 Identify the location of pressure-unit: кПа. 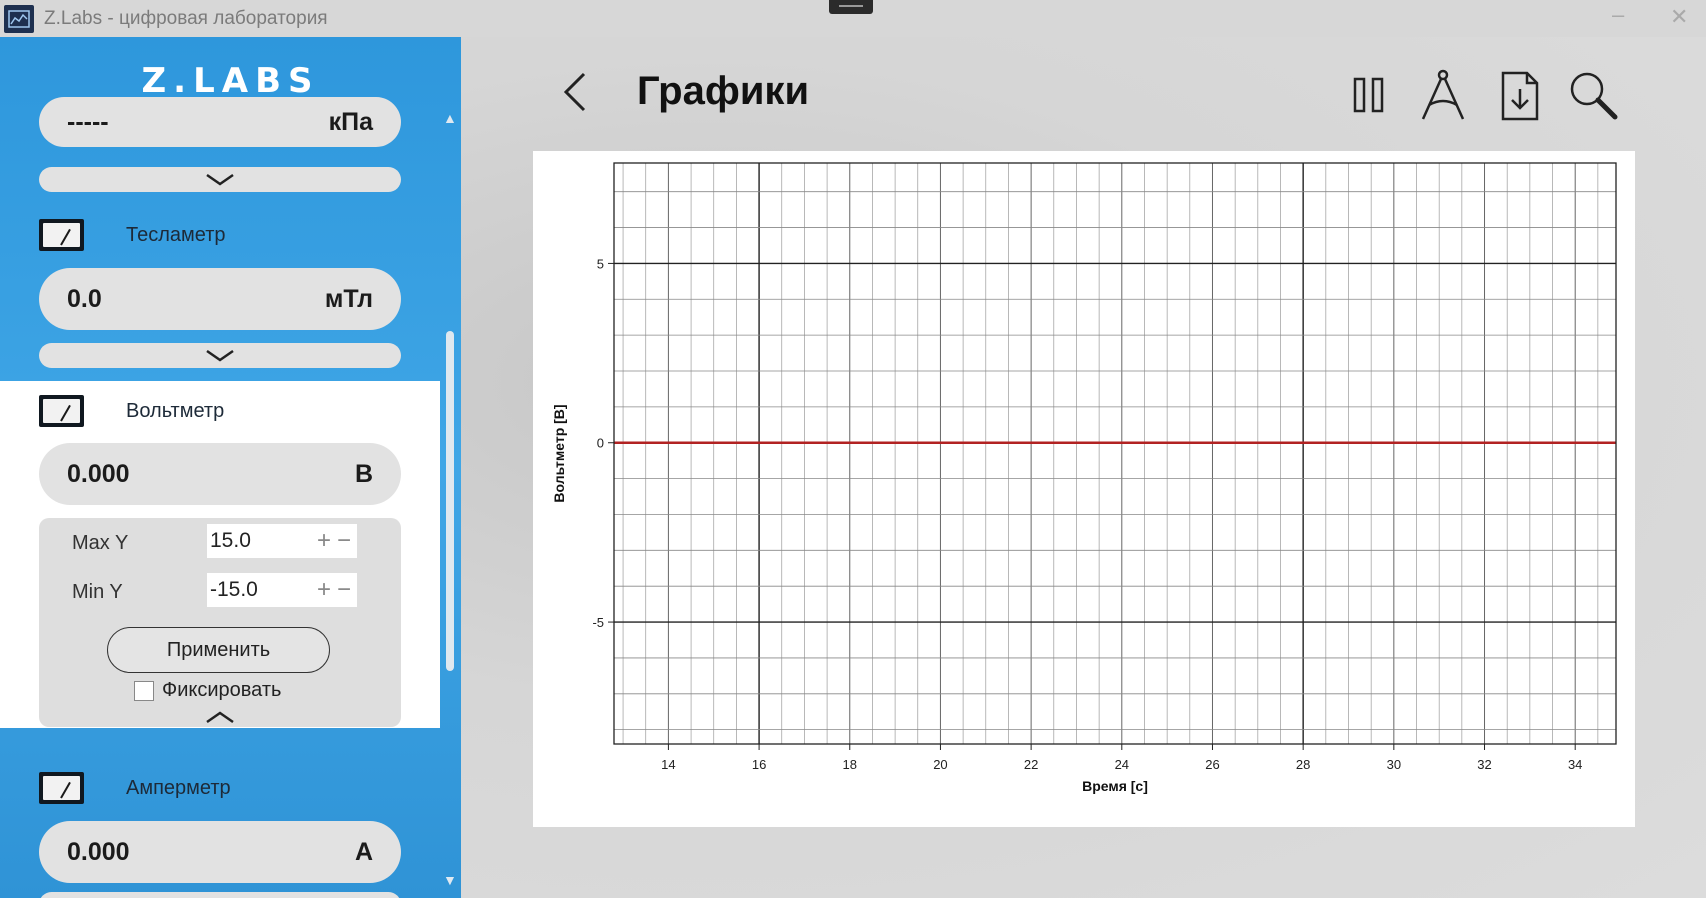
(350, 121).